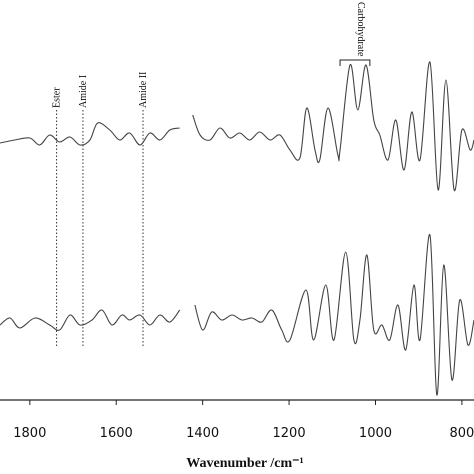 The image size is (474, 474). Describe the element at coordinates (202, 433) in the screenshot. I see `x-tick-label: 1400` at that location.